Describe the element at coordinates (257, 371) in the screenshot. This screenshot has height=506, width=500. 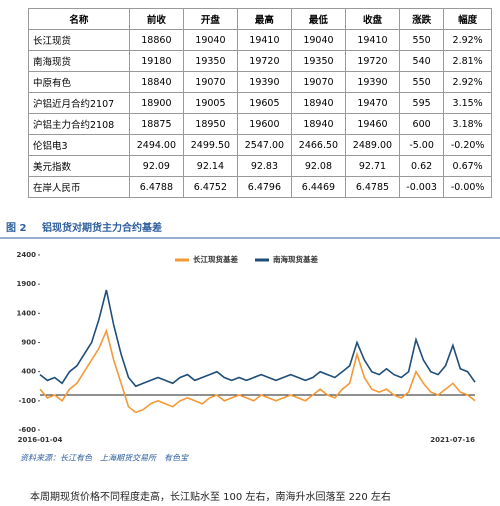
I see `series-line` at that location.